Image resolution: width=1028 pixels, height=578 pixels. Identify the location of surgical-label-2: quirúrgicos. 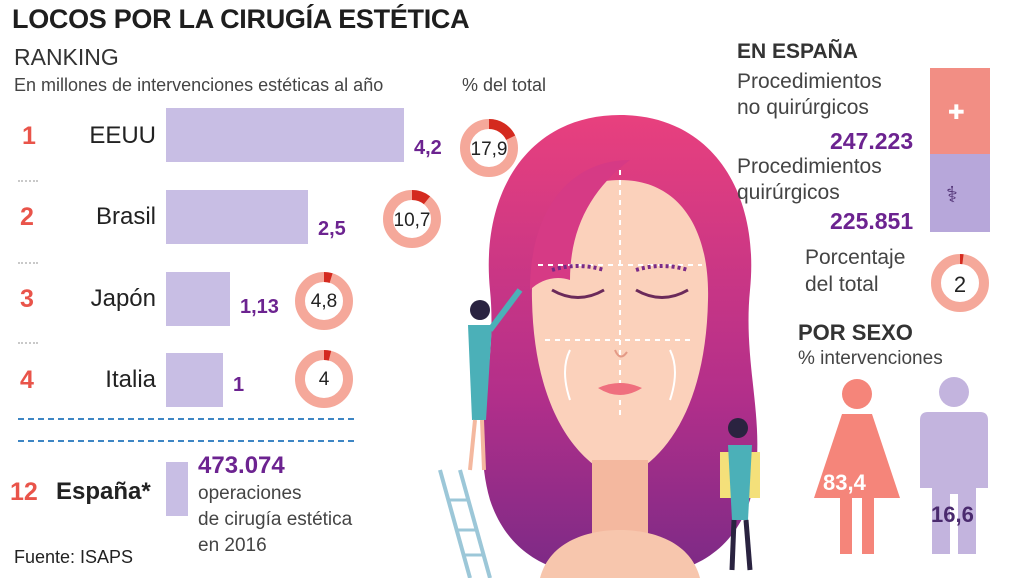
(788, 192).